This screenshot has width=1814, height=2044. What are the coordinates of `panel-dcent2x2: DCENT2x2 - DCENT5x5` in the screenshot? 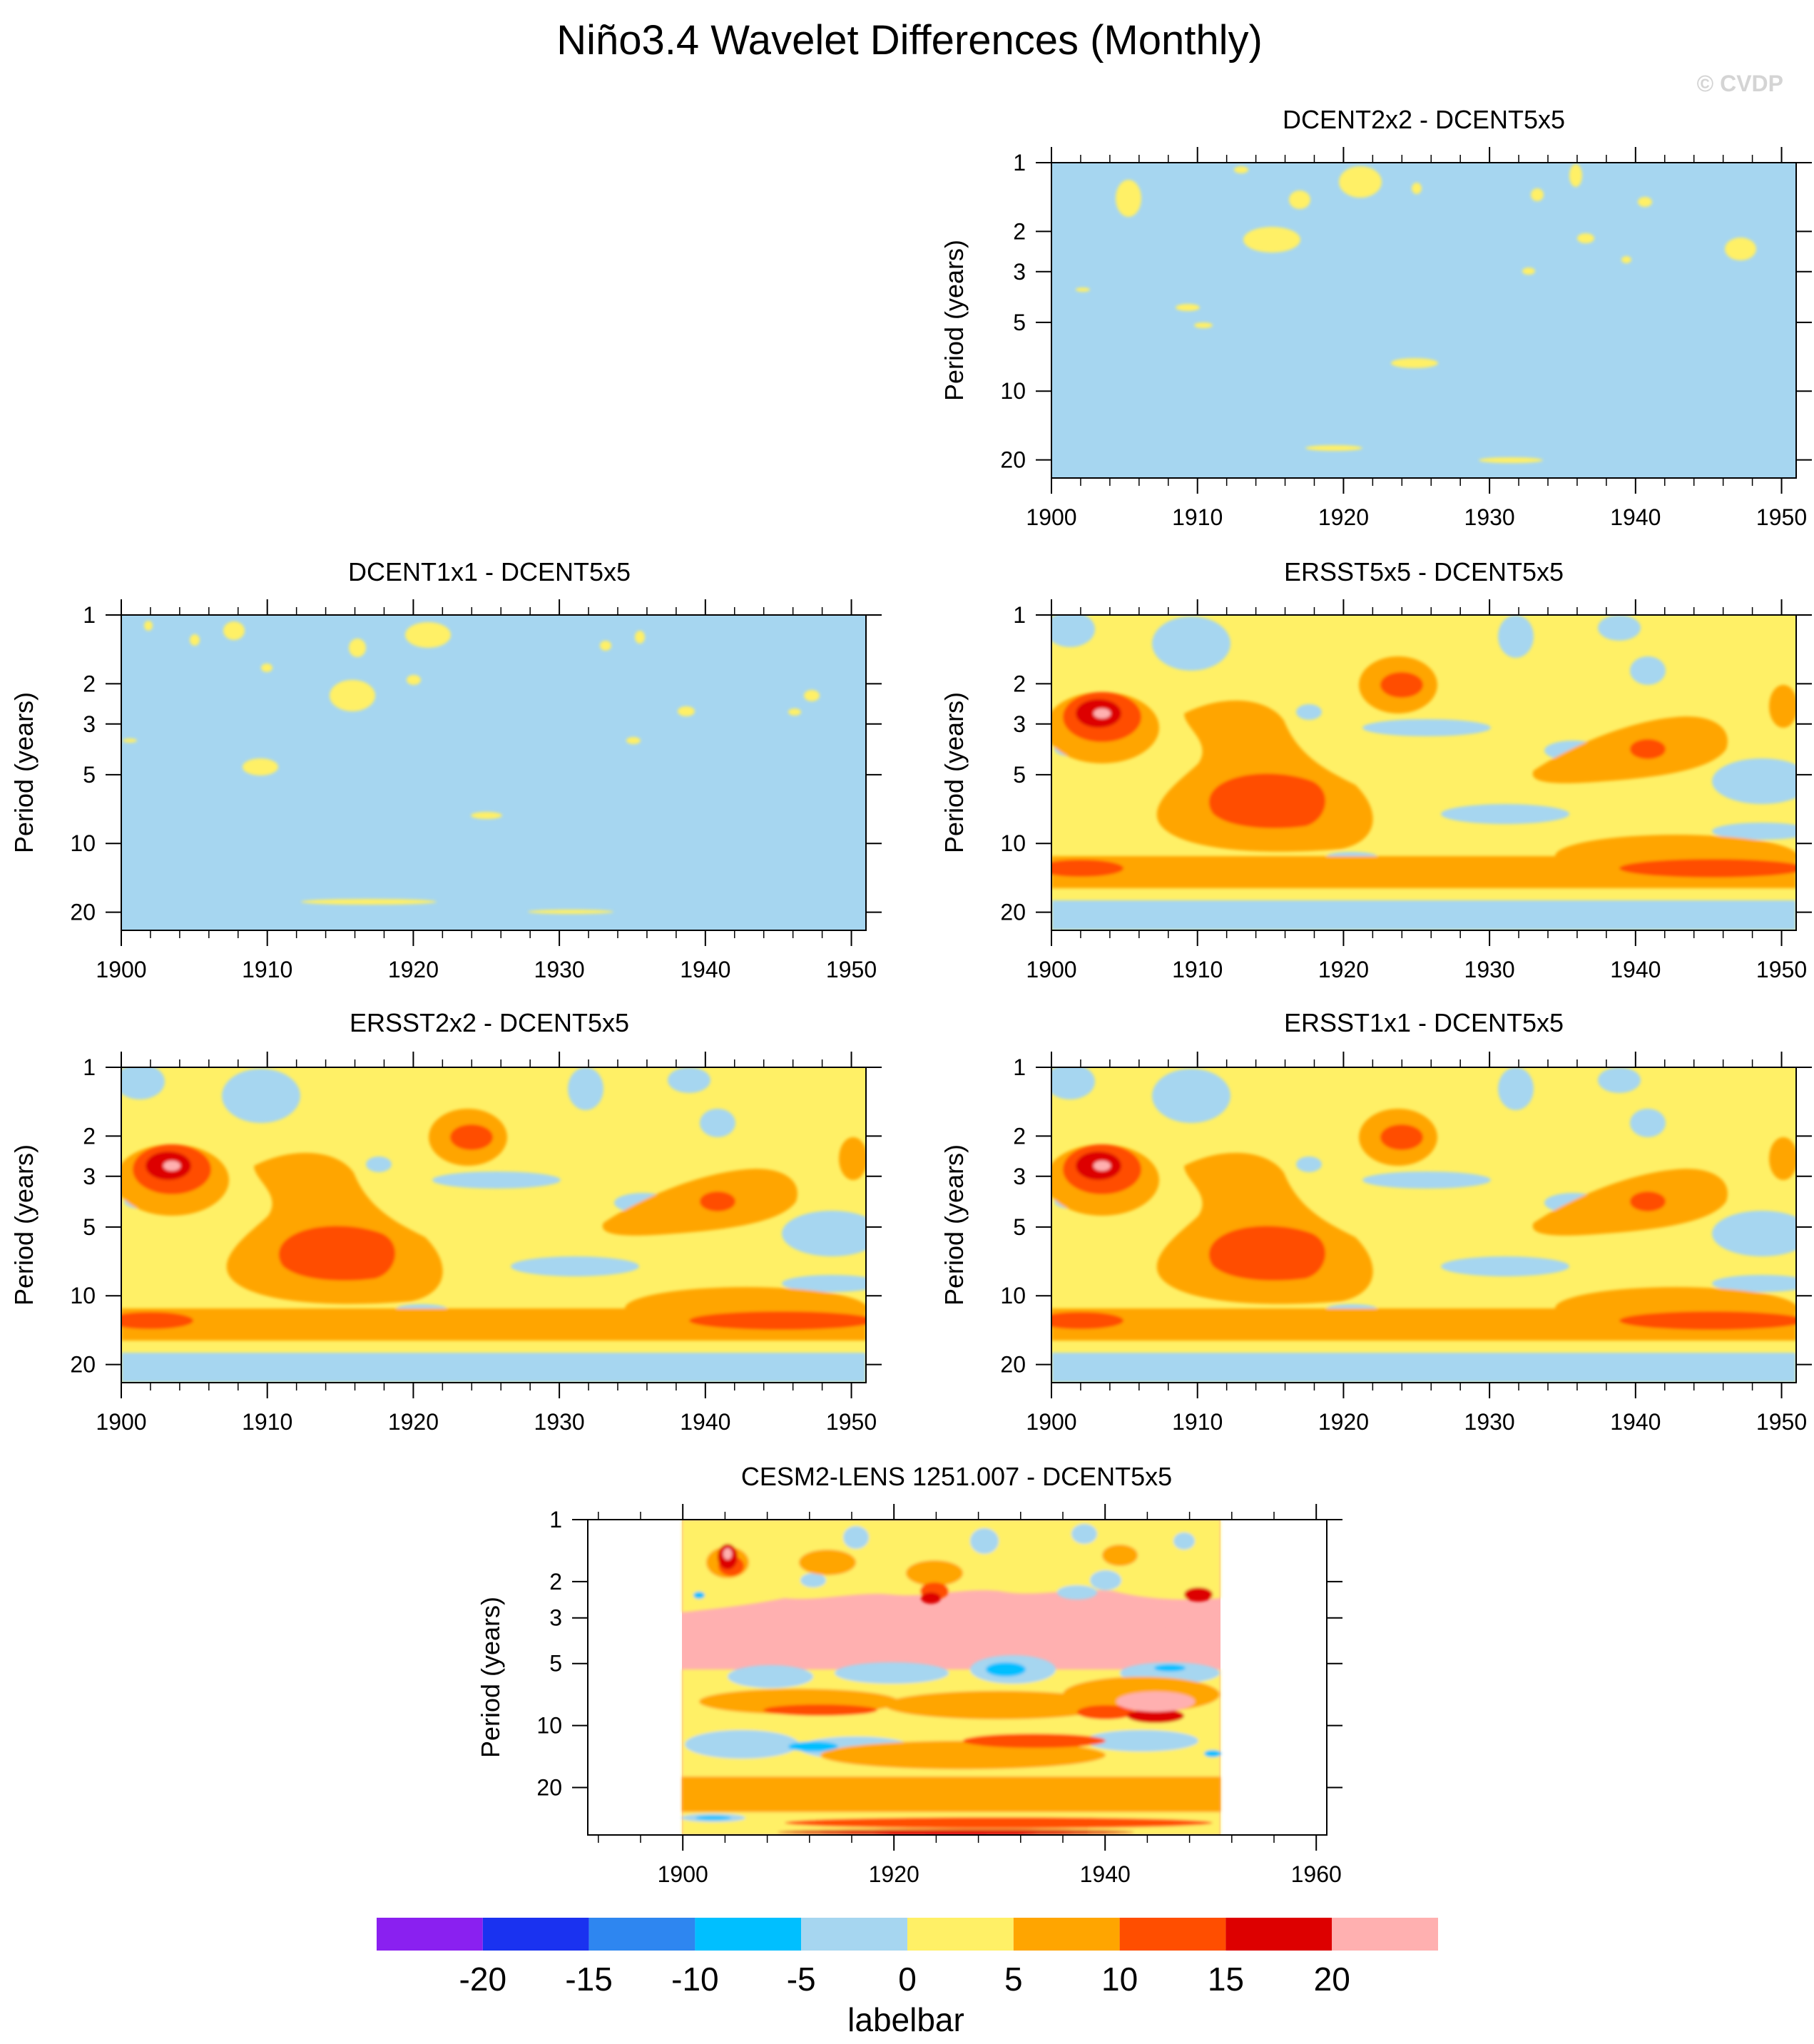 It's located at (1375, 317).